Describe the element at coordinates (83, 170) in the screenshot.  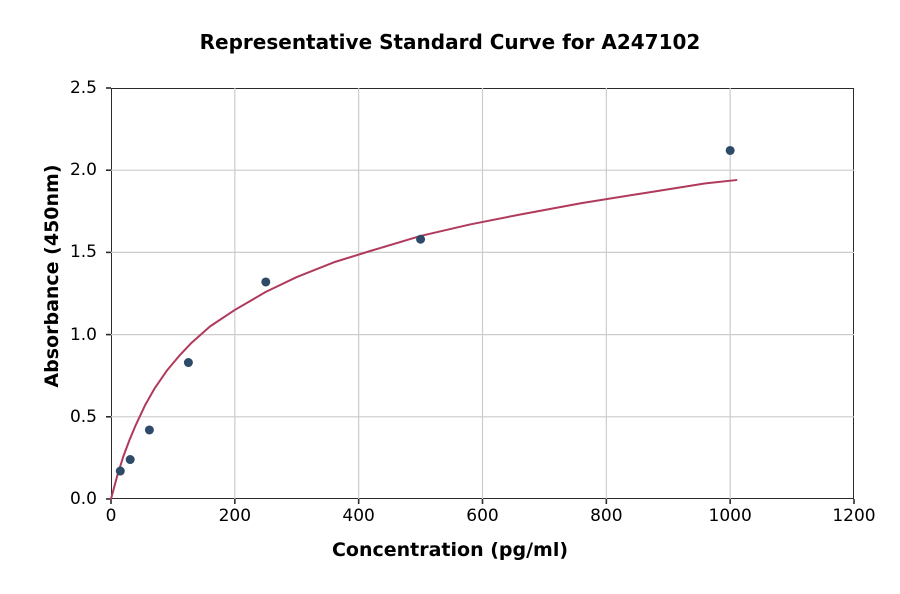
I see `y-tick-label: 2.0` at that location.